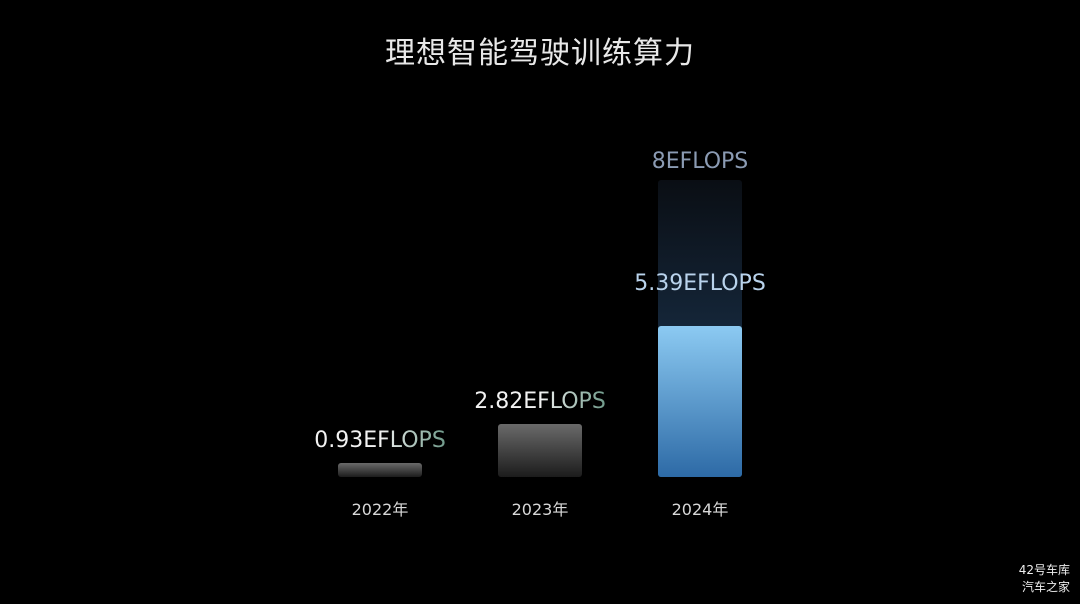  What do you see at coordinates (700, 161) in the screenshot?
I see `target-data-label: 8EFLOPS` at bounding box center [700, 161].